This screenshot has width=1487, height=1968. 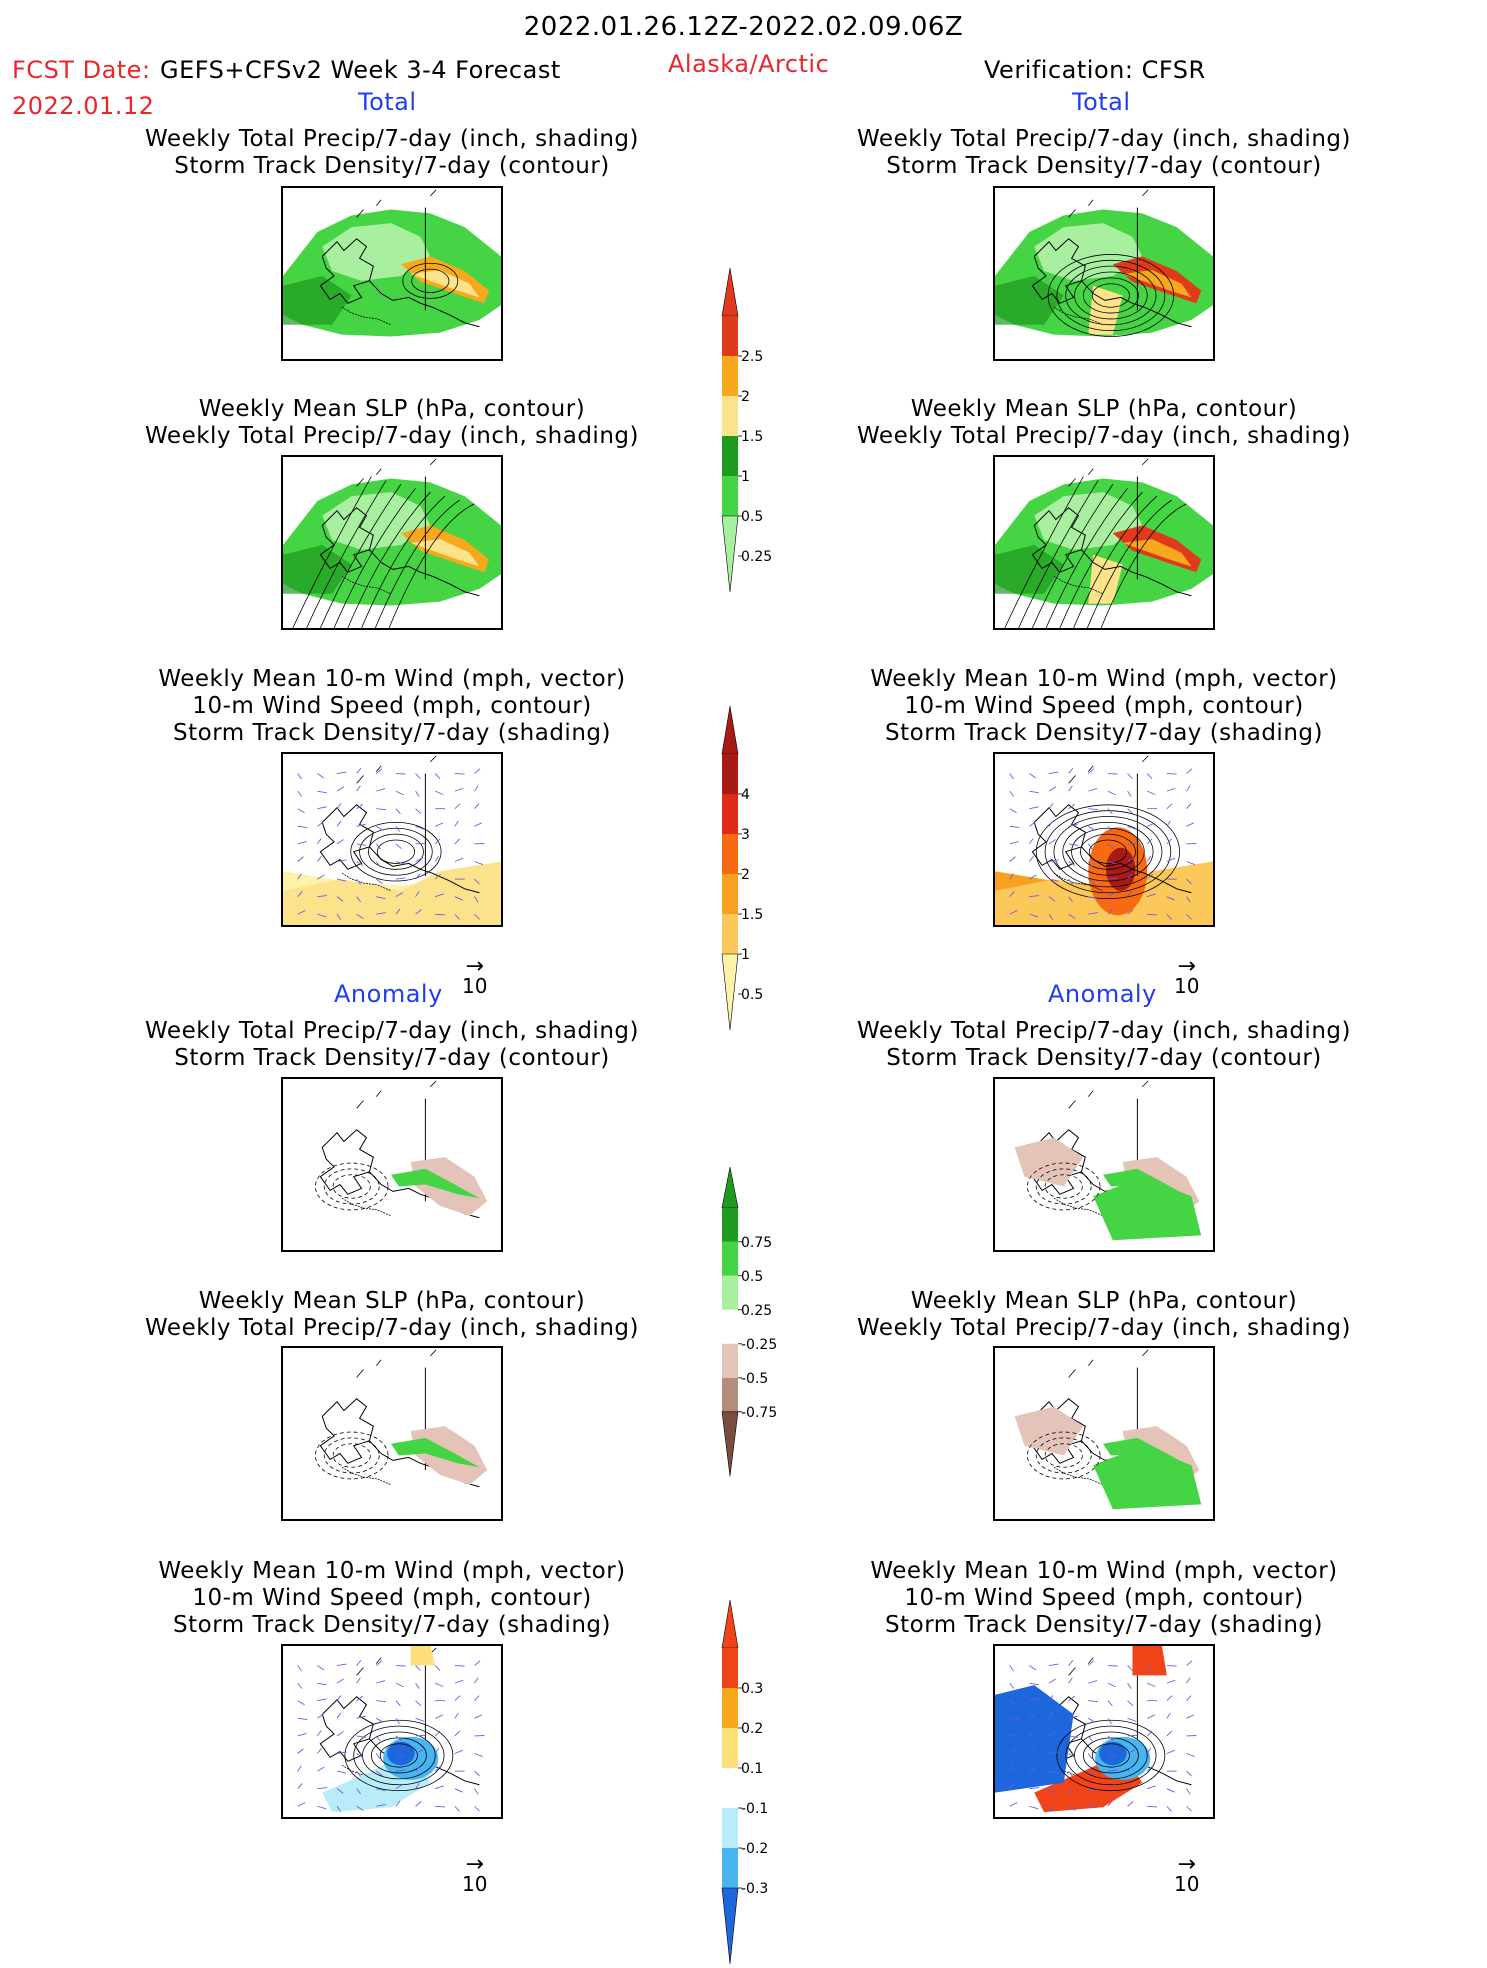 I want to click on colorbar-tick-label: 0.2, so click(x=752, y=1729).